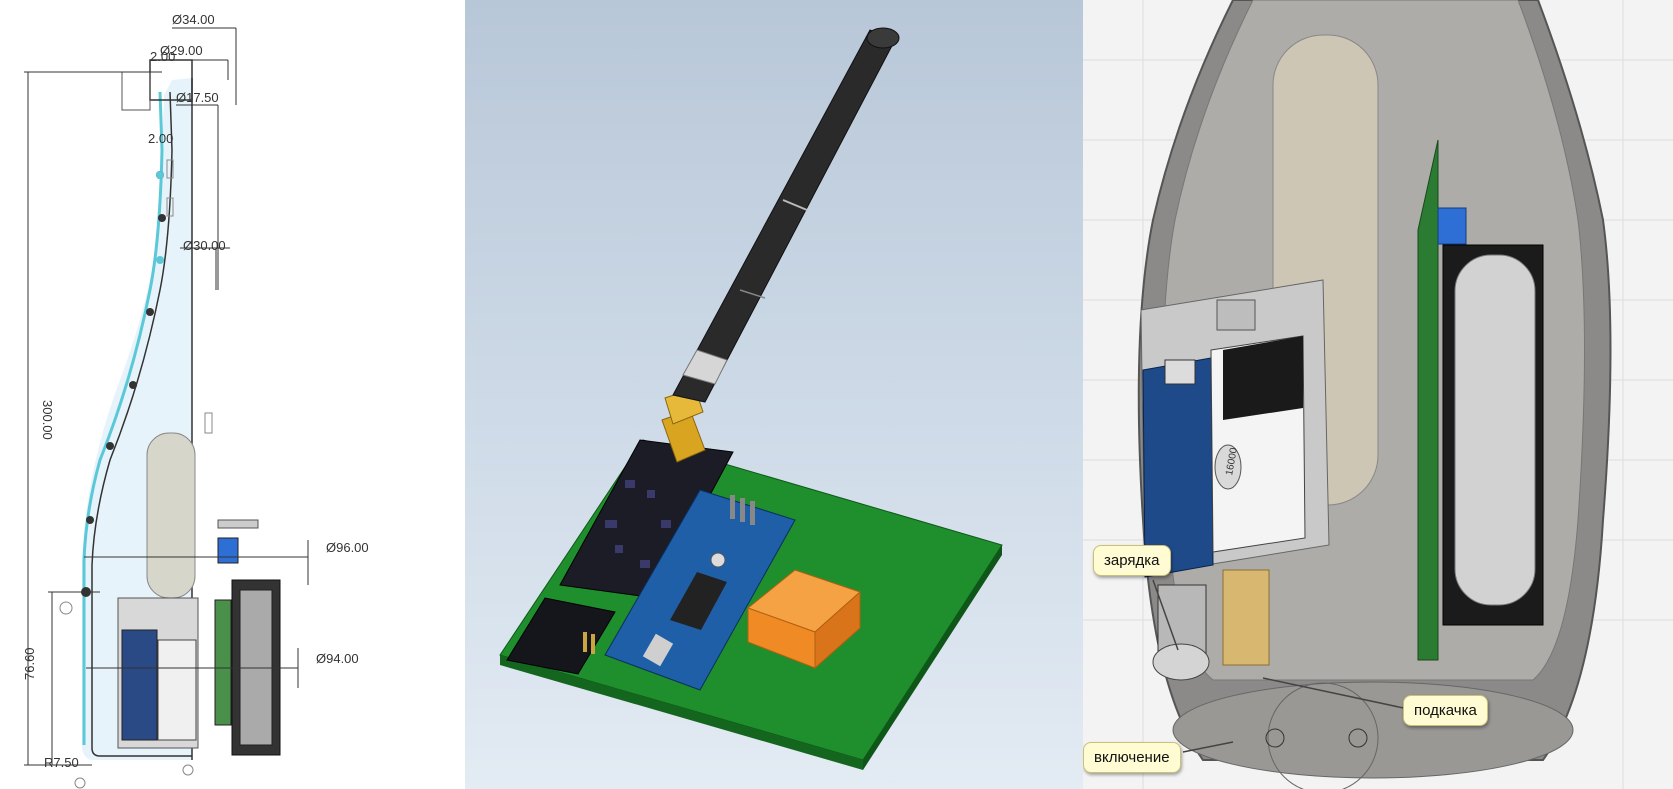 The image size is (1673, 789). I want to click on crystal, so click(1228, 467).